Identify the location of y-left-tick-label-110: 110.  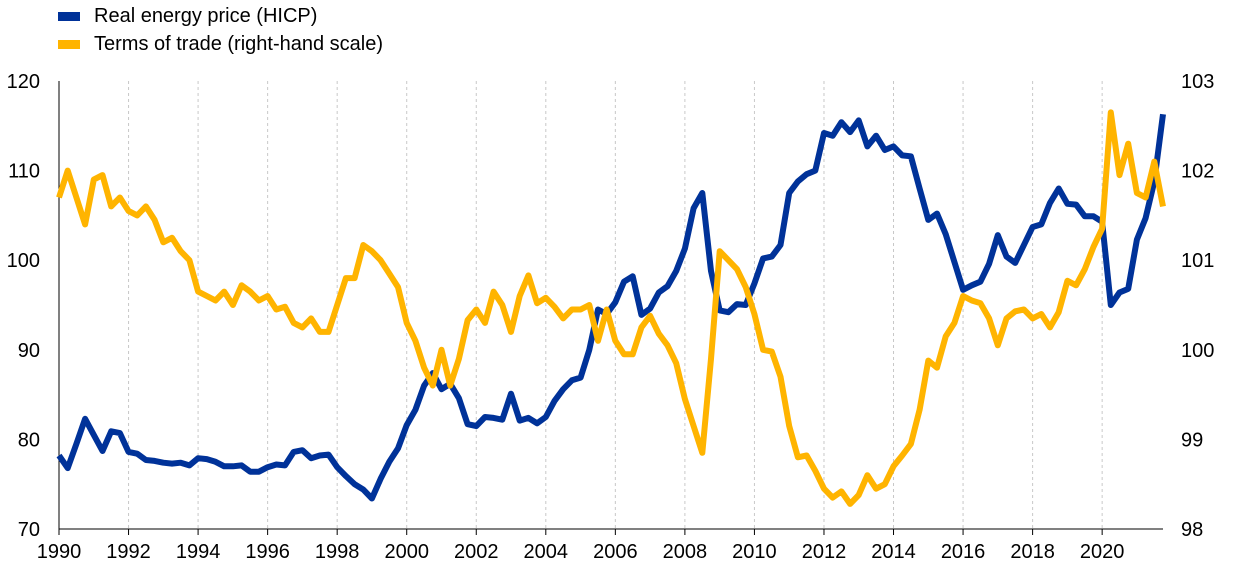
(24, 172).